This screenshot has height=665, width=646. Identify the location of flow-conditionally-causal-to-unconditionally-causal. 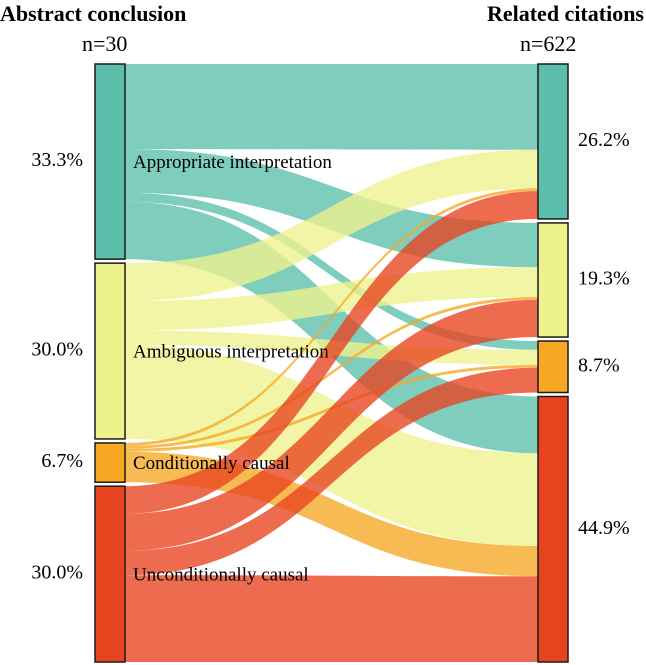
(331, 514).